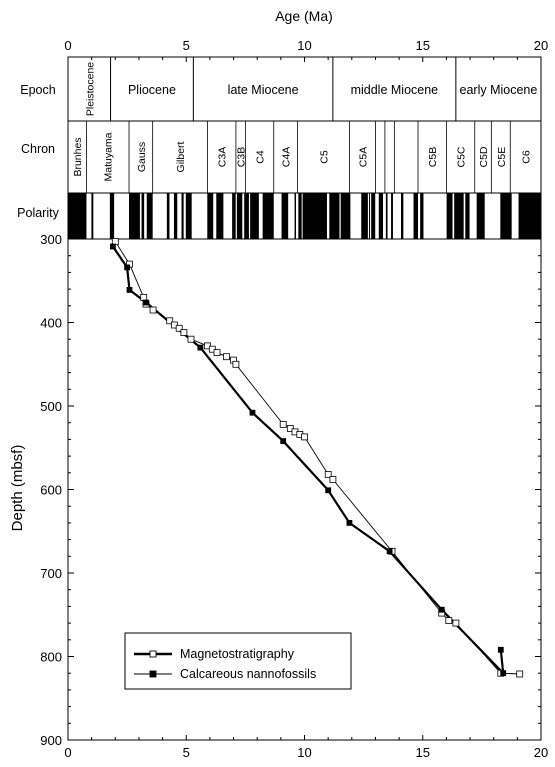  What do you see at coordinates (242, 157) in the screenshot?
I see `chron-label: C3B` at bounding box center [242, 157].